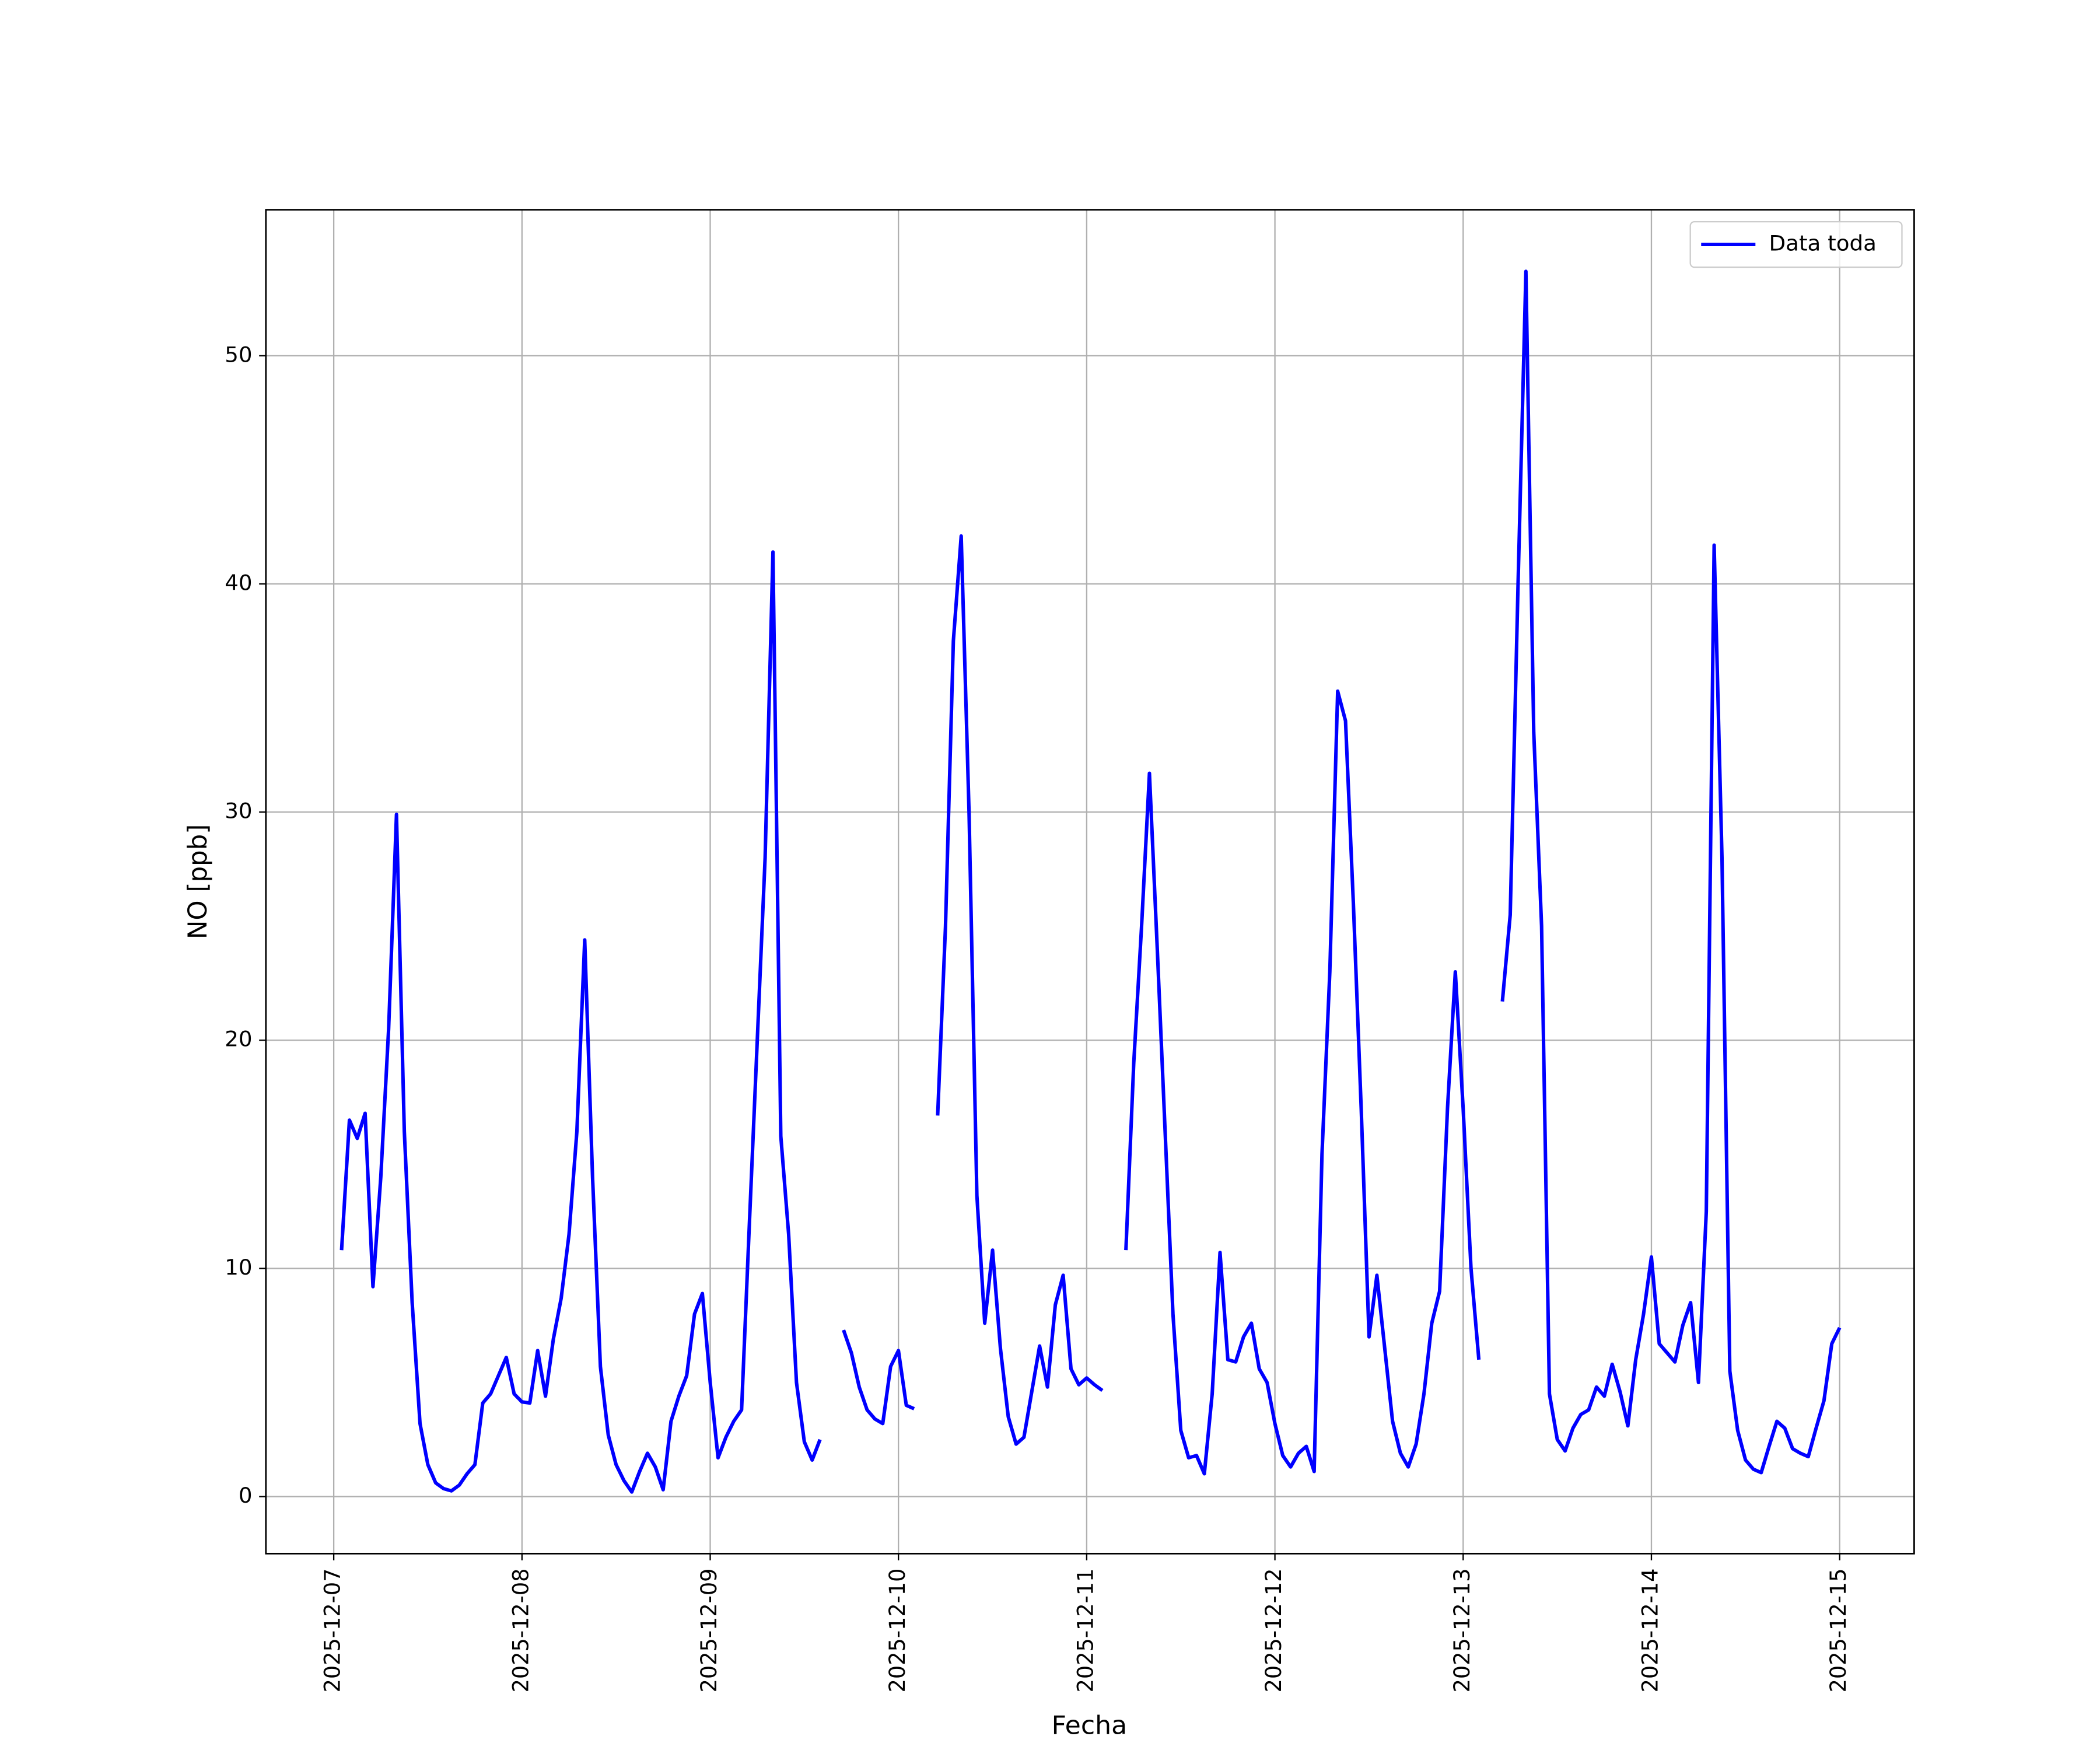 This screenshot has height=1750, width=2100. What do you see at coordinates (238, 583) in the screenshot?
I see `y-tick-label: 40` at bounding box center [238, 583].